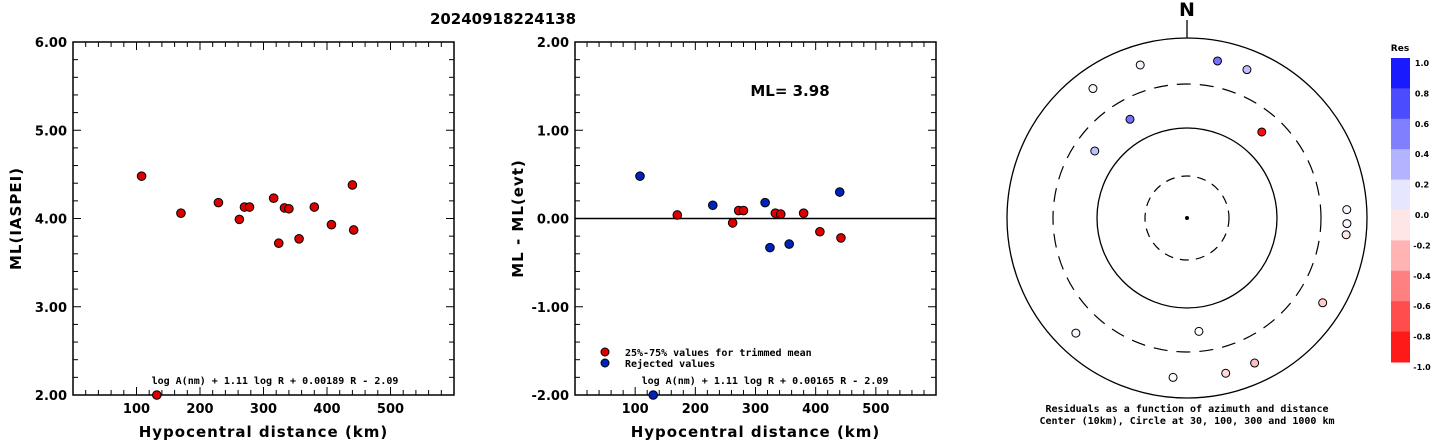 This screenshot has height=441, width=1437. I want to click on y-tick-label: -1.00, so click(550, 308).